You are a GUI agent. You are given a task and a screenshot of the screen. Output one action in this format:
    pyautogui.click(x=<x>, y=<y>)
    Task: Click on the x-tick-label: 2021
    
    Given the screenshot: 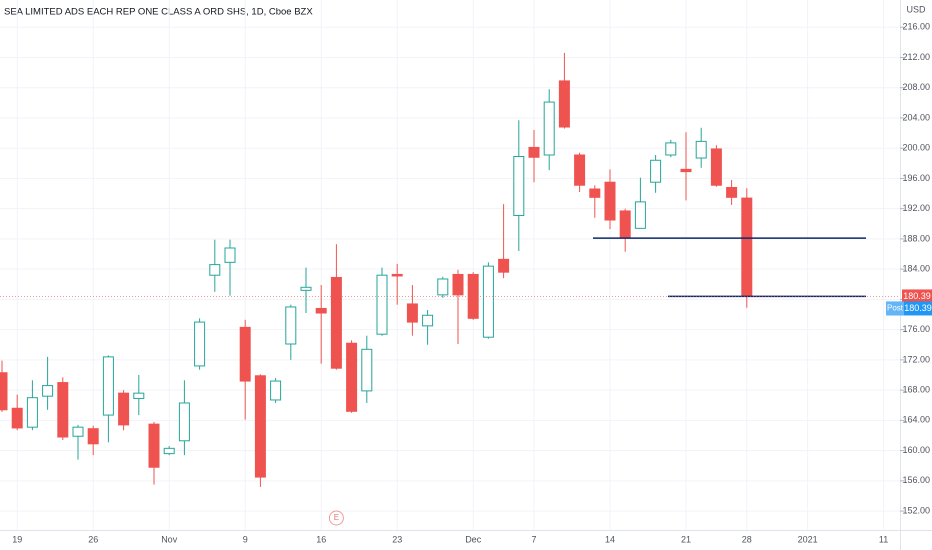 What is the action you would take?
    pyautogui.click(x=808, y=539)
    